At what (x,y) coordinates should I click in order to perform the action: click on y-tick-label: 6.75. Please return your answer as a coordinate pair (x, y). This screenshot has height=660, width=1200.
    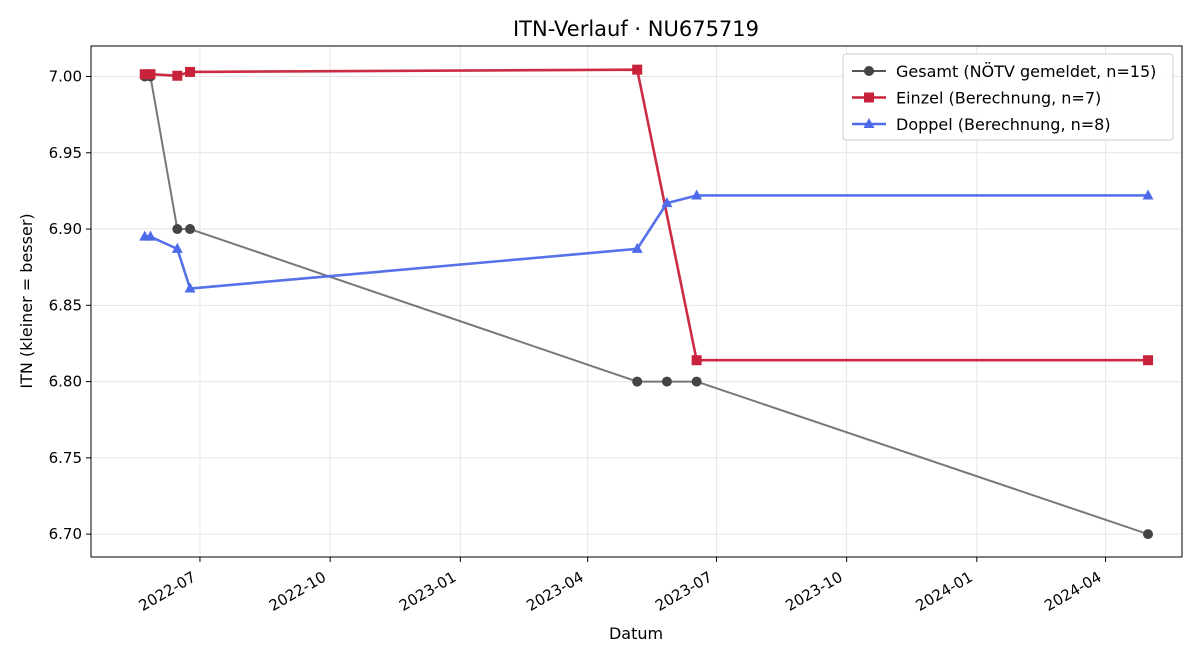
    Looking at the image, I should click on (65, 458).